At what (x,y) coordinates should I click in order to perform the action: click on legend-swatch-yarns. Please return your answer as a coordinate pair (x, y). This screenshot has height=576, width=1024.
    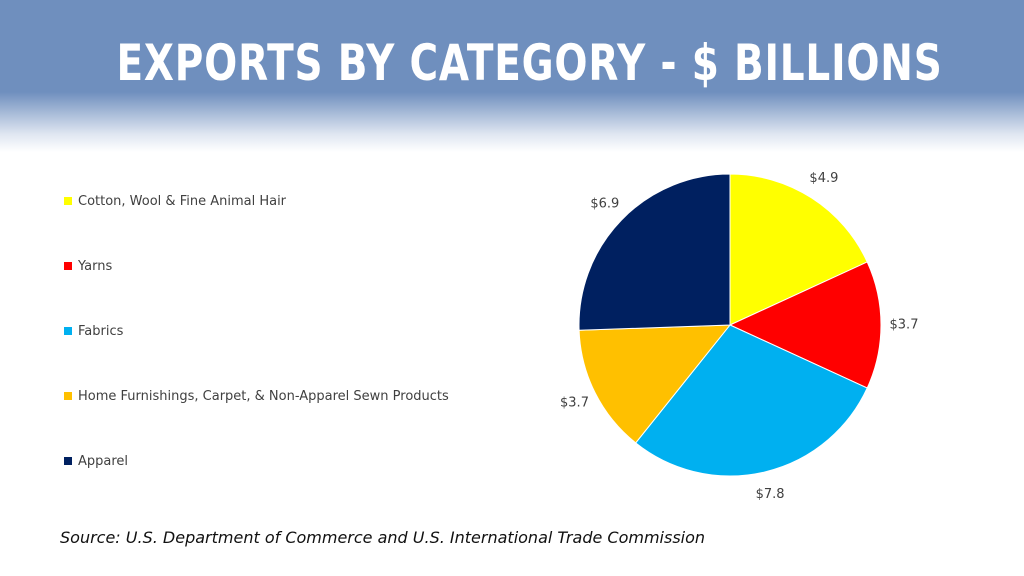
    Looking at the image, I should click on (68, 266).